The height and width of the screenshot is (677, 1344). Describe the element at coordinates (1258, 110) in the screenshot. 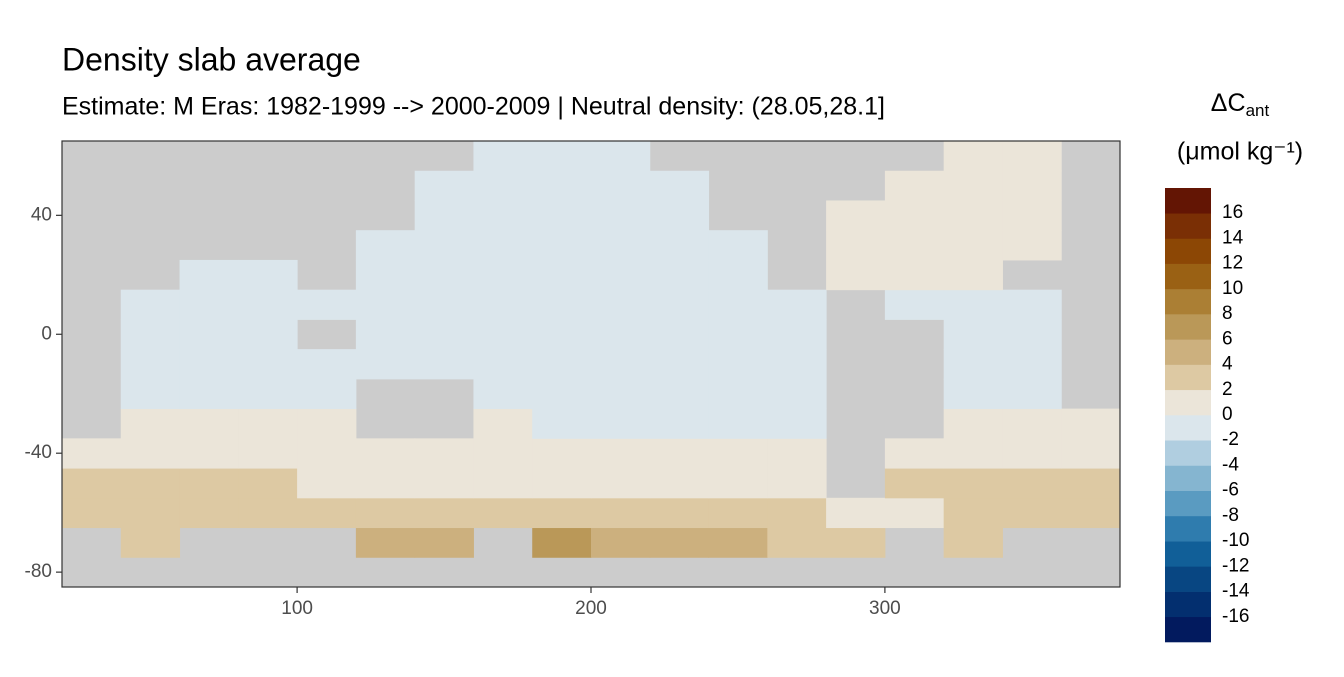

I see `legend-title-sub: ant` at that location.